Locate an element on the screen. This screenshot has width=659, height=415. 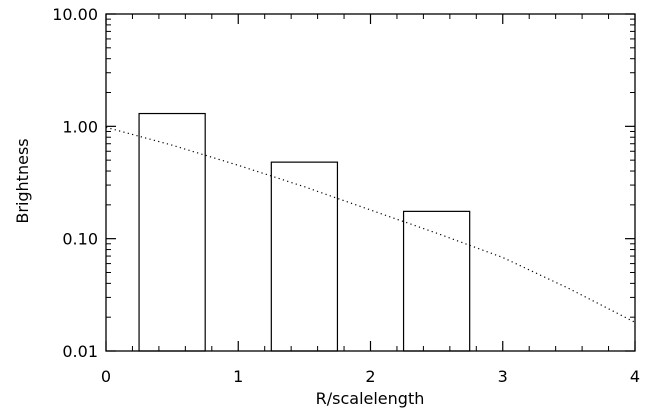
y-tick-label: 0.01 is located at coordinates (80, 351).